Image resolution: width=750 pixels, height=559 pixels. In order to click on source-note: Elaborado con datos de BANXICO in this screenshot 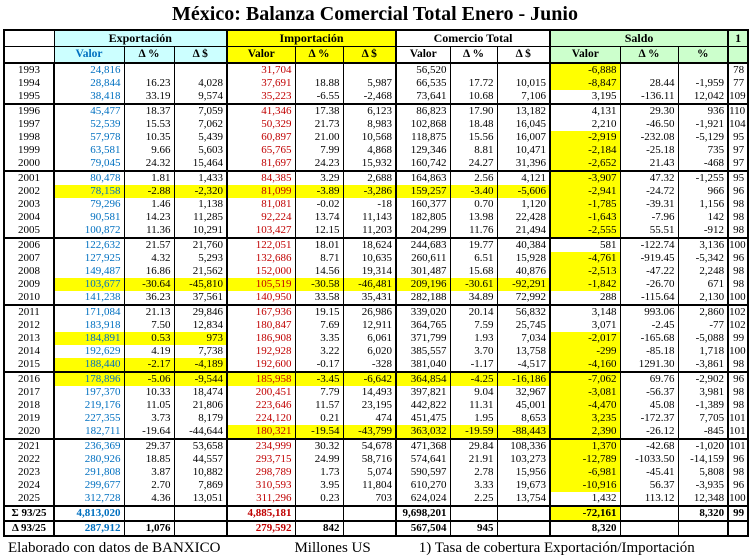, I will do `click(114, 548)`.